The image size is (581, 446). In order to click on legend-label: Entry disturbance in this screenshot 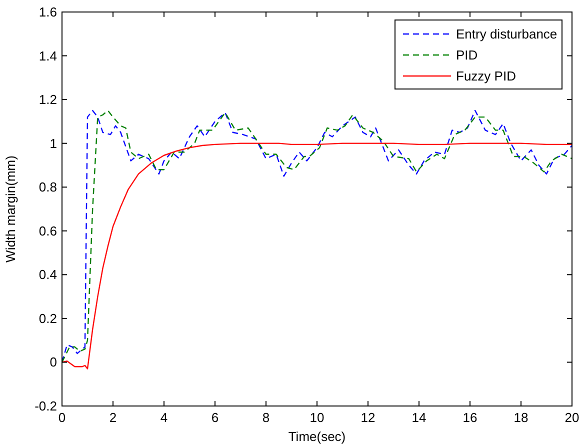, I will do `click(507, 34)`.